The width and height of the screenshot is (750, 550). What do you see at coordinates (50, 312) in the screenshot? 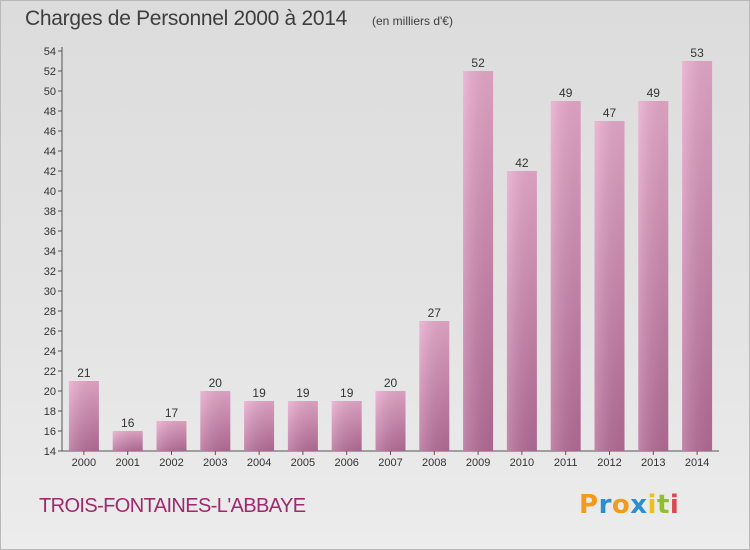
I see `y-tick-label: 28` at bounding box center [50, 312].